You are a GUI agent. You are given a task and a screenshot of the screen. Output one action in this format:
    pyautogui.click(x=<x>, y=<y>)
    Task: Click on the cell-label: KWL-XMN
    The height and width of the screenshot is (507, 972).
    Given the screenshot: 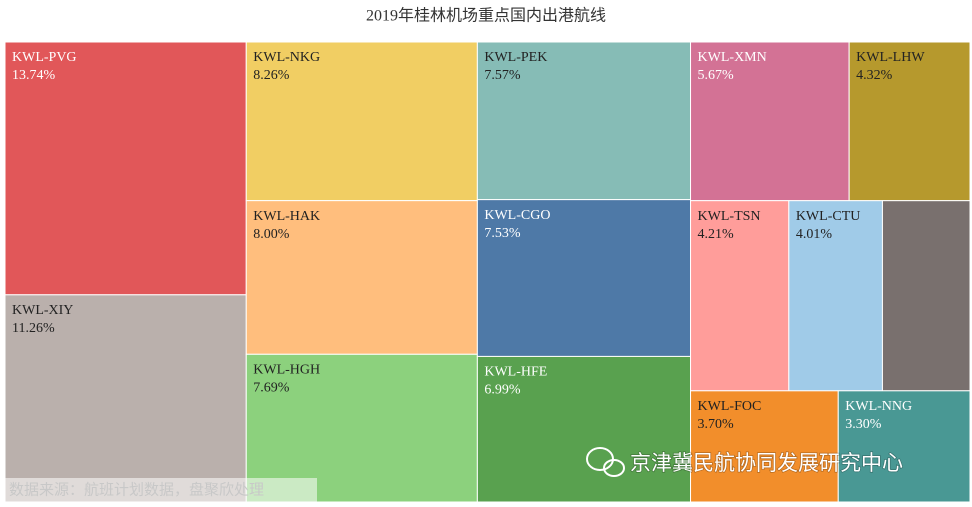 What is the action you would take?
    pyautogui.click(x=732, y=57)
    